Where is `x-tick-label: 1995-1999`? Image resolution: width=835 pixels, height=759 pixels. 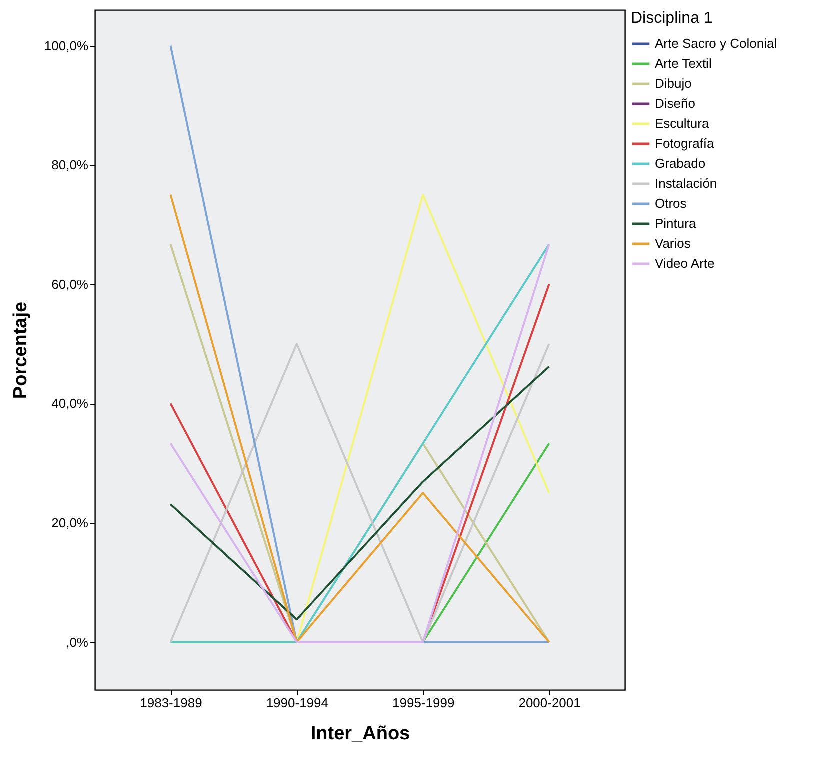 x-tick-label: 1995-1999 is located at coordinates (423, 703).